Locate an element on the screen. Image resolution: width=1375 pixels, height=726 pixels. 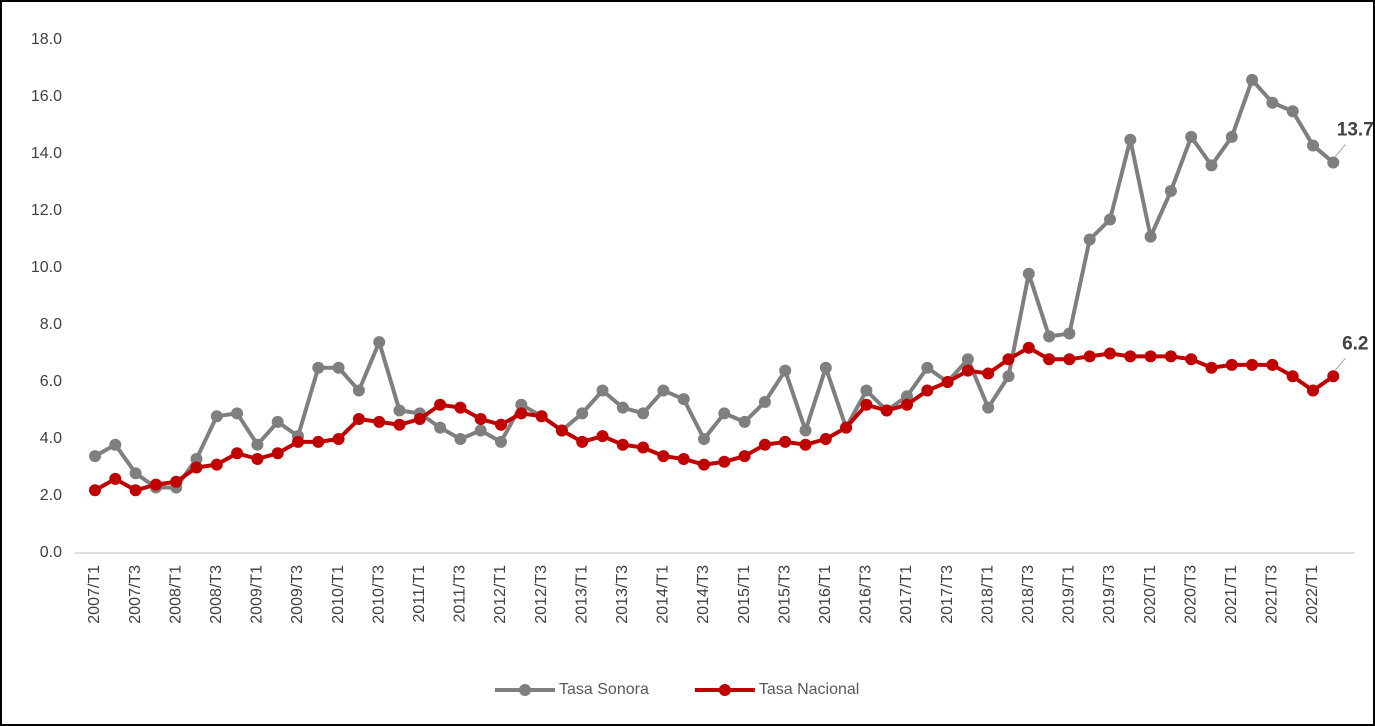
x-tick-label: 2013/T3 is located at coordinates (622, 594).